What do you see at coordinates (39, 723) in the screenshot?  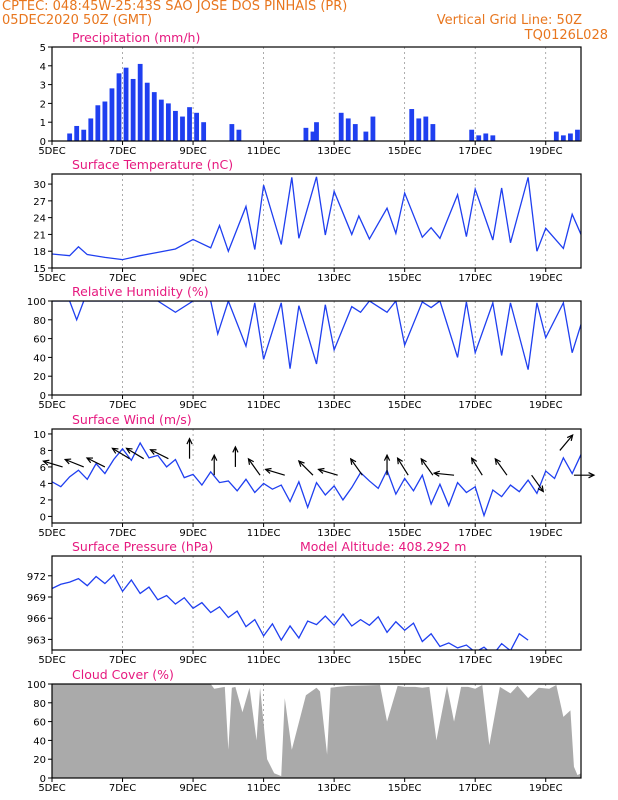 I see `y-tick-label: 60` at bounding box center [39, 723].